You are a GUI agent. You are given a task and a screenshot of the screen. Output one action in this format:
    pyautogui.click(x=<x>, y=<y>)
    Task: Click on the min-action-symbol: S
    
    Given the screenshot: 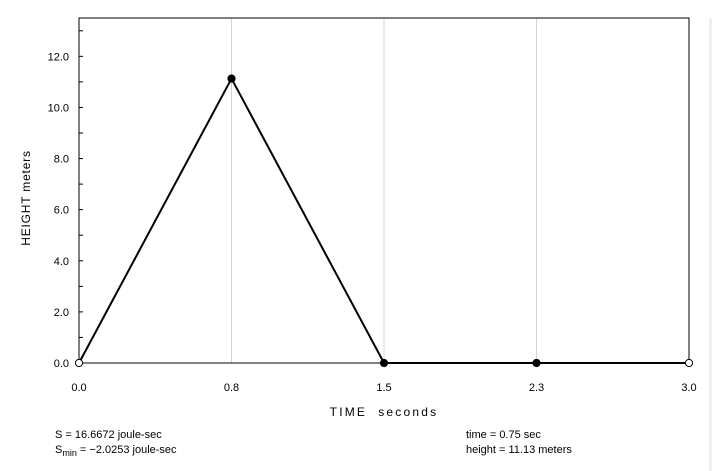 What is the action you would take?
    pyautogui.click(x=59, y=450)
    